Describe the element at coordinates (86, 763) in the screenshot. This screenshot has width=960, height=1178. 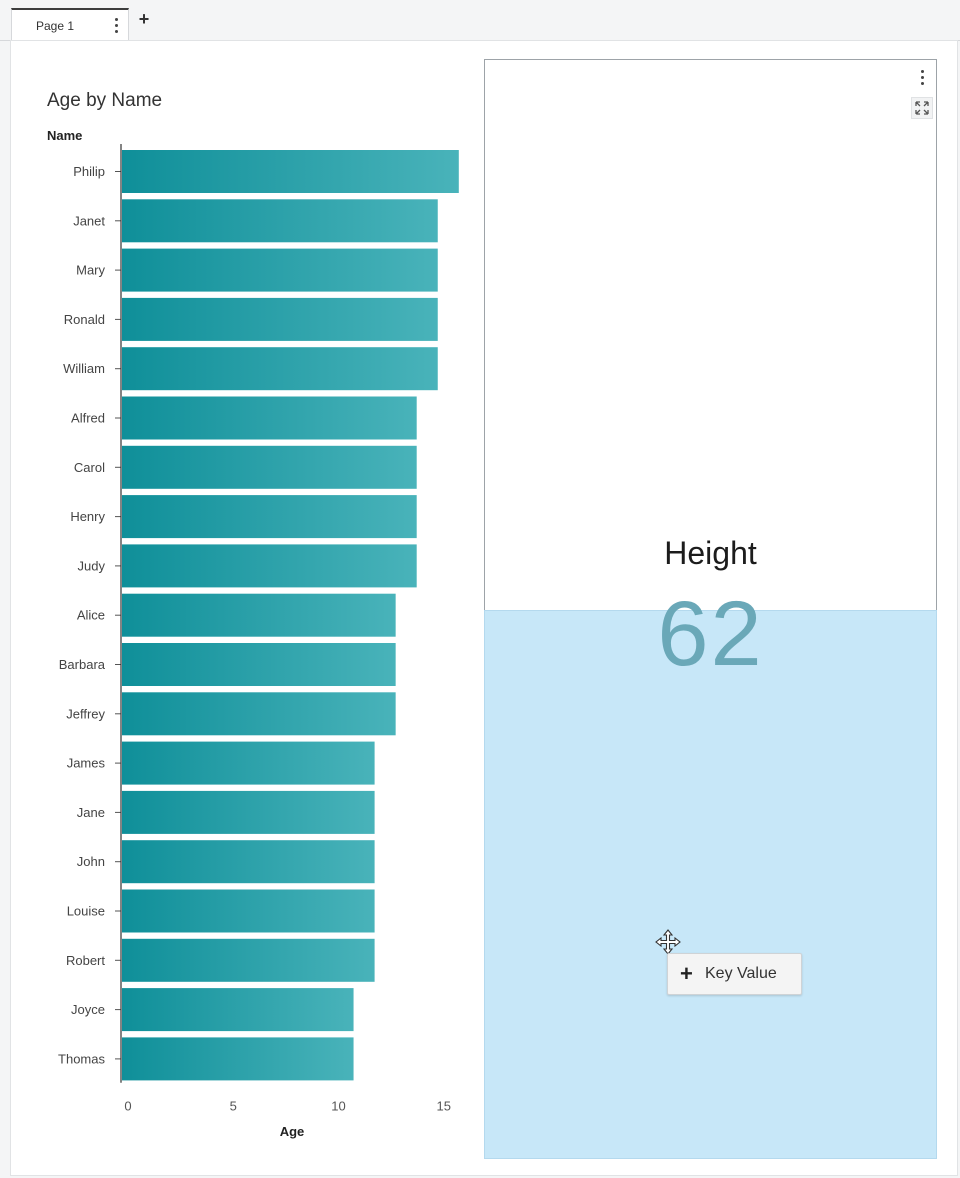
I see `y-tick-label: James` at that location.